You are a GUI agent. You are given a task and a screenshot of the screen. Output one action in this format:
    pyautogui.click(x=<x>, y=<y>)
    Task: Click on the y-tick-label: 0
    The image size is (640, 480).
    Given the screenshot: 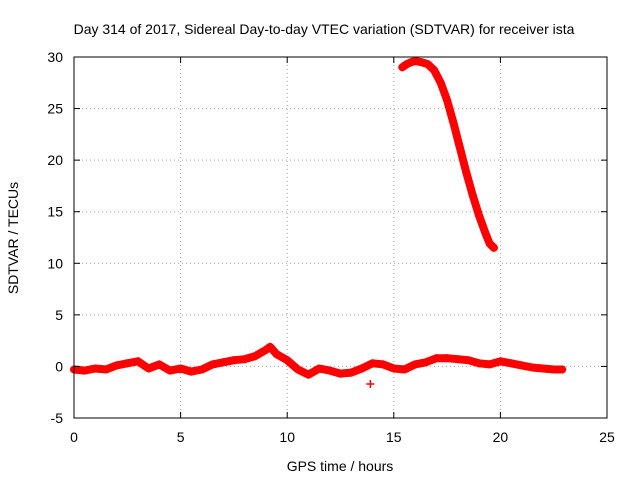 What is the action you would take?
    pyautogui.click(x=59, y=366)
    